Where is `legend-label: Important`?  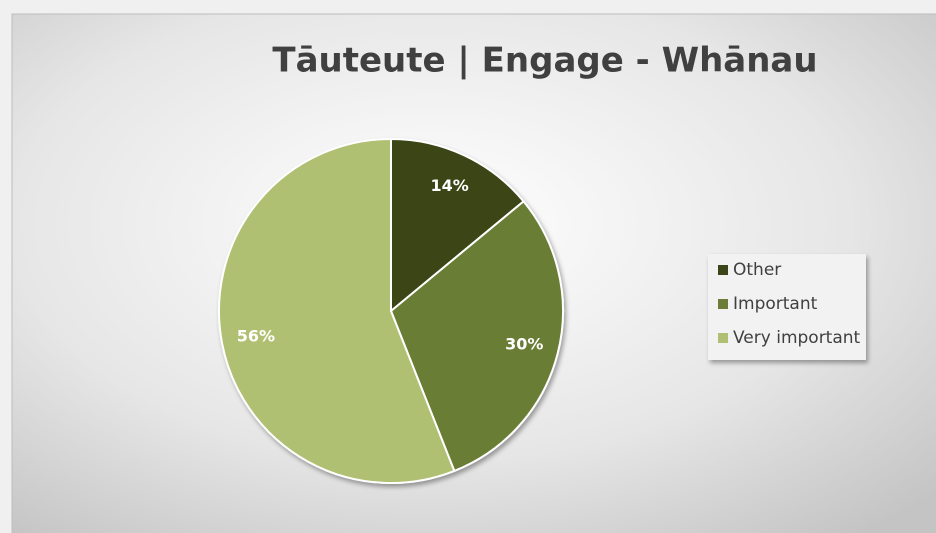
legend-label: Important is located at coordinates (775, 304).